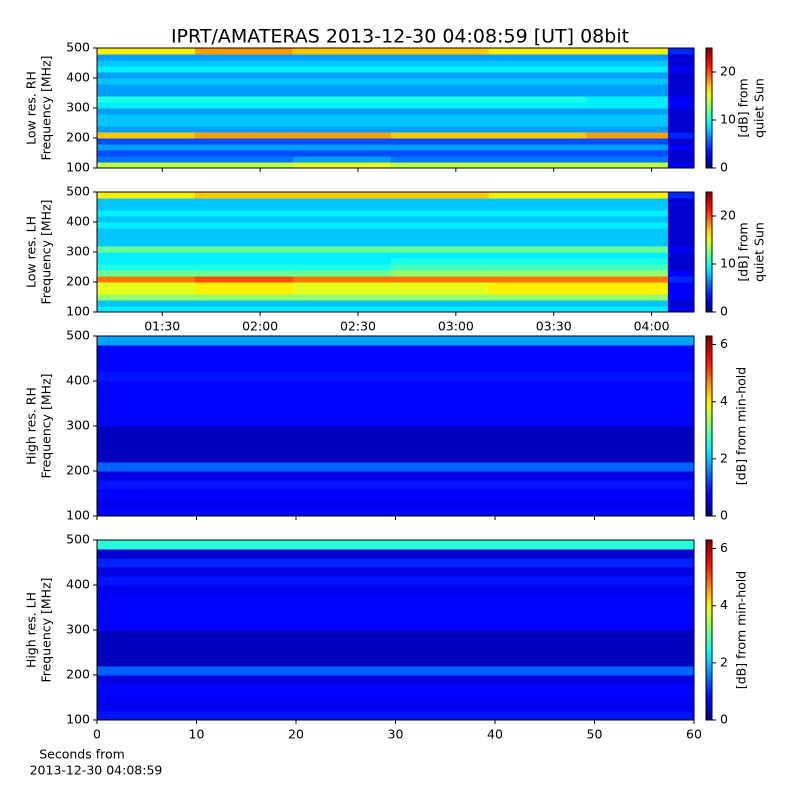  I want to click on x-tick-label: 40, so click(495, 734).